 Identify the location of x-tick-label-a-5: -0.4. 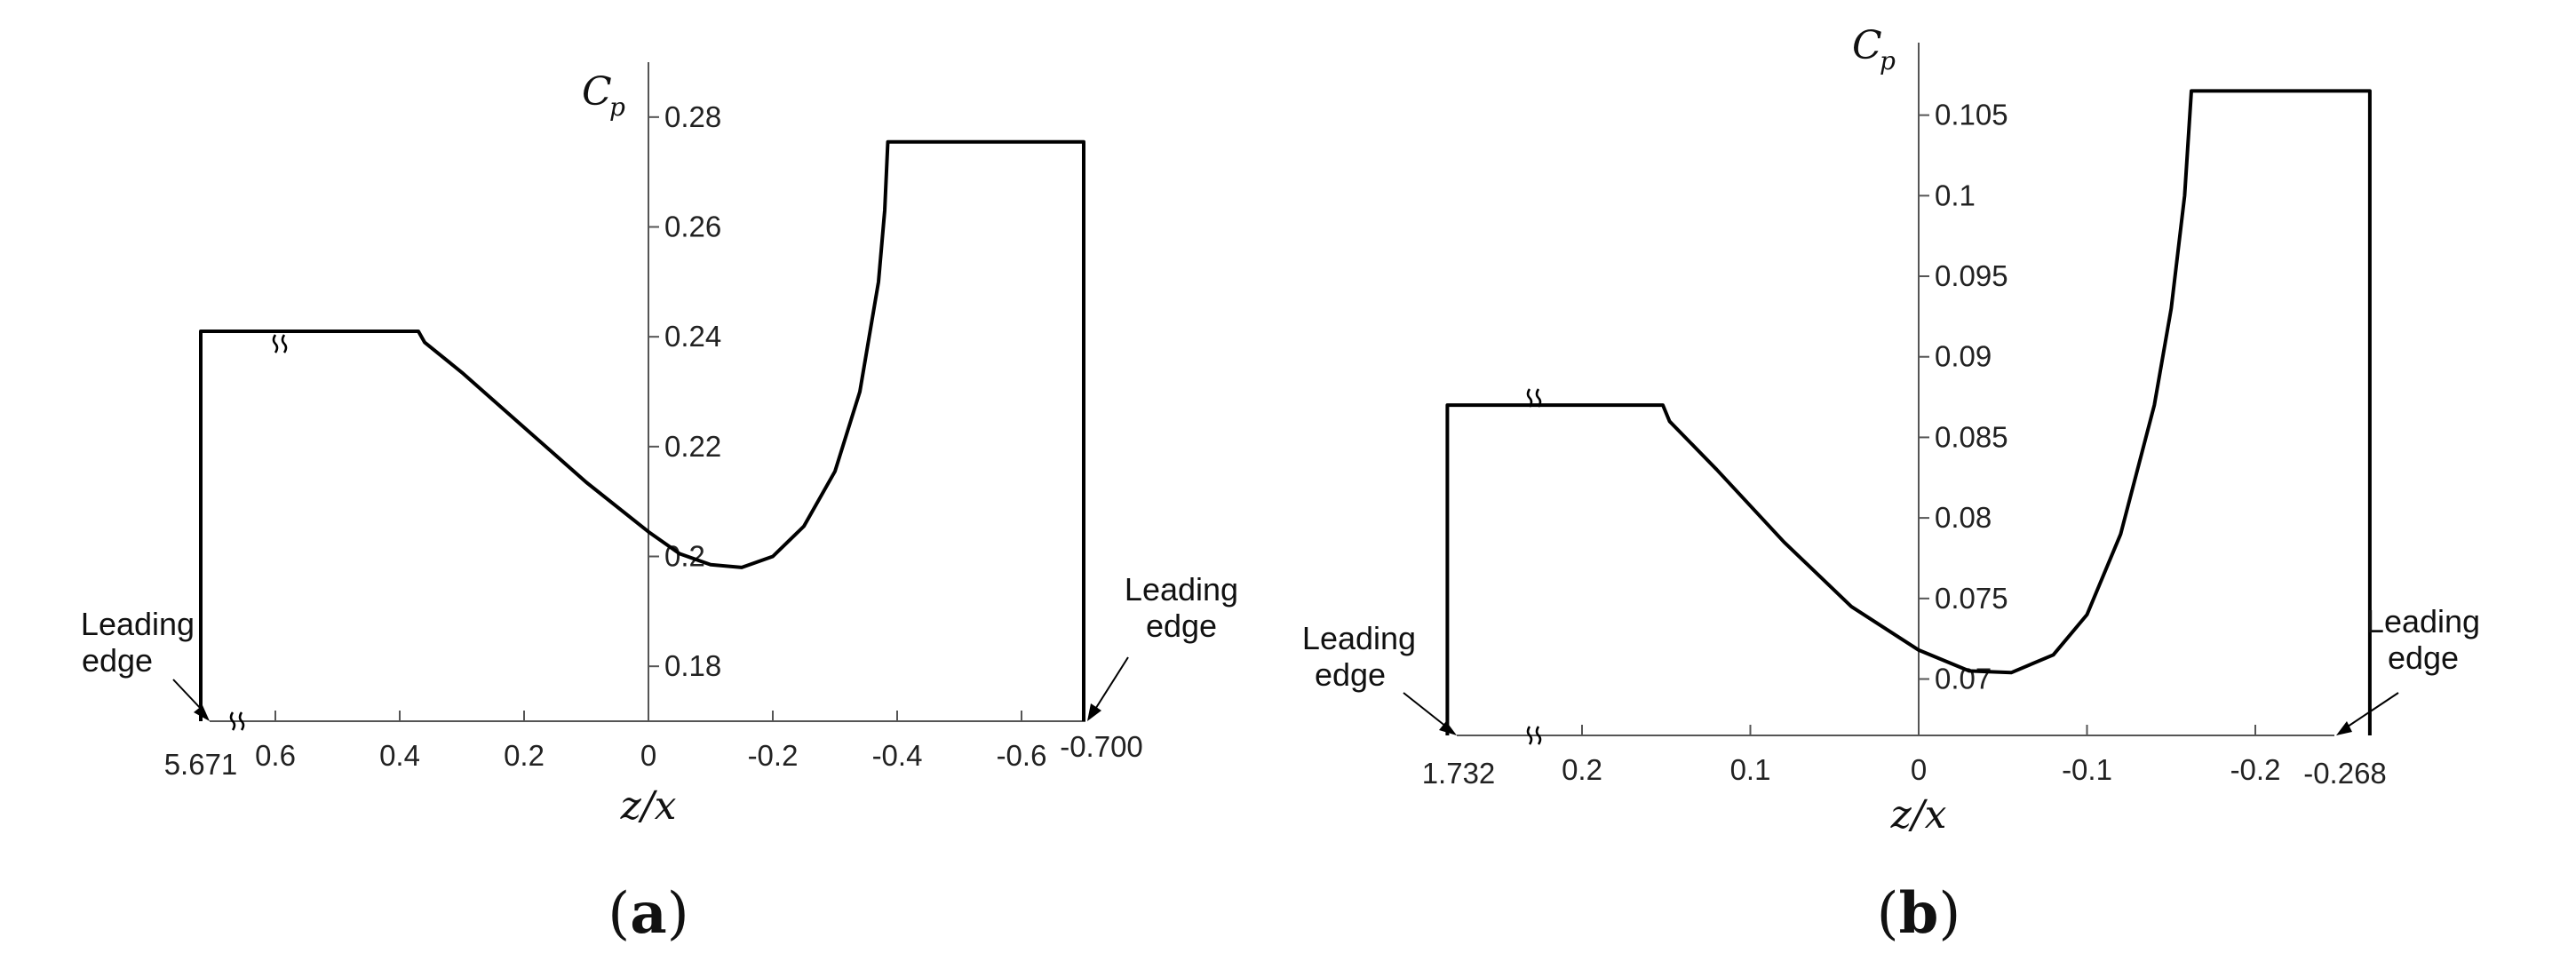
(897, 755).